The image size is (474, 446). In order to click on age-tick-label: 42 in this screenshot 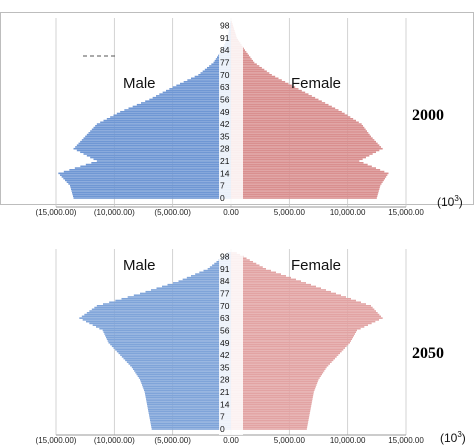, I will do `click(225, 355)`.